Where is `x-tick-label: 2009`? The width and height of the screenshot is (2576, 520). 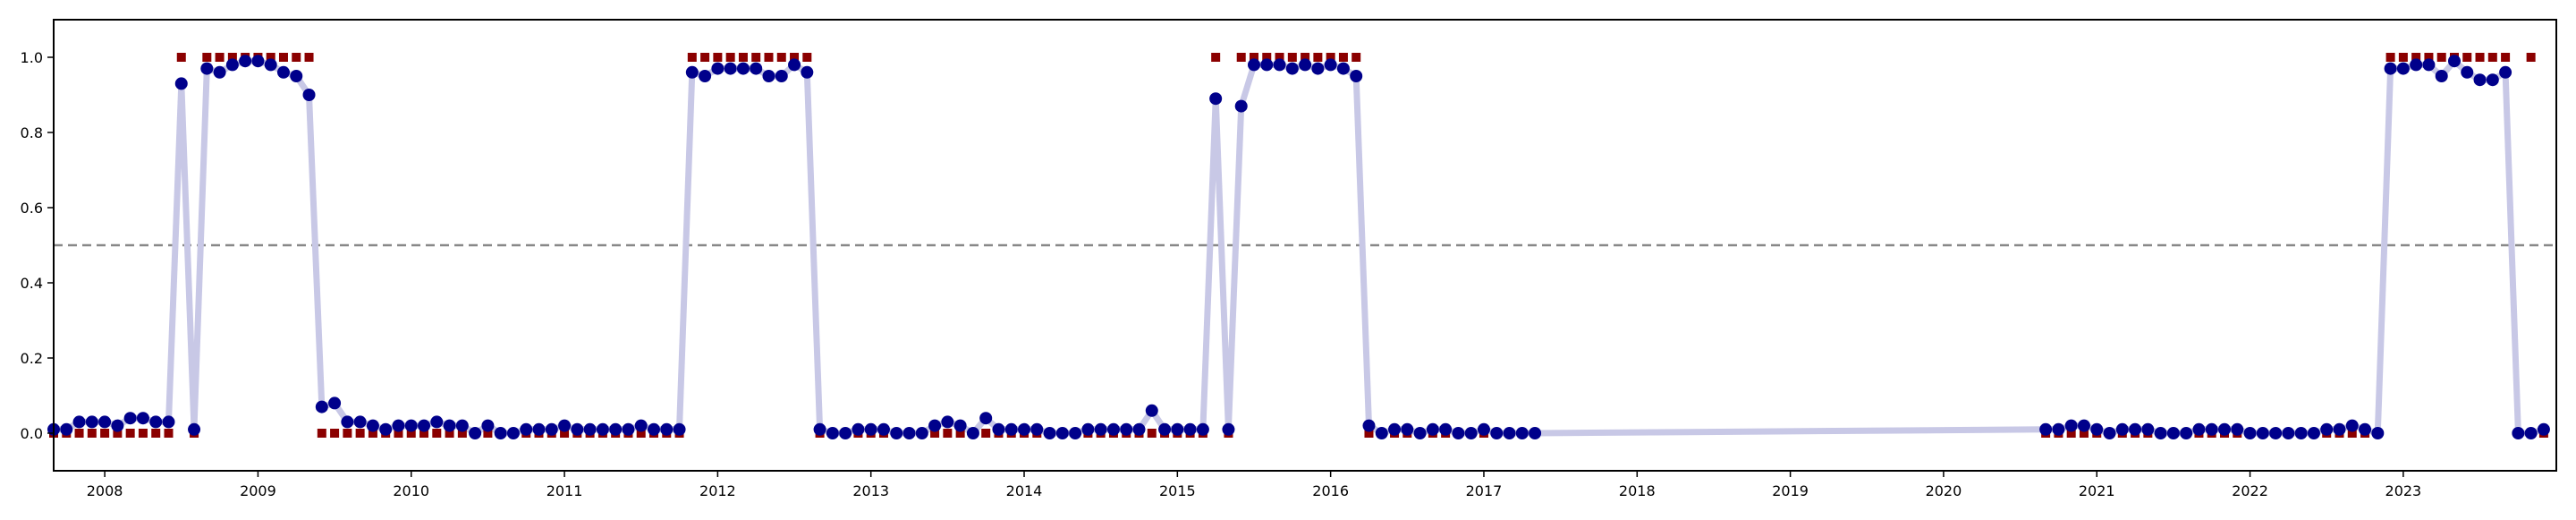 x-tick-label: 2009 is located at coordinates (258, 490).